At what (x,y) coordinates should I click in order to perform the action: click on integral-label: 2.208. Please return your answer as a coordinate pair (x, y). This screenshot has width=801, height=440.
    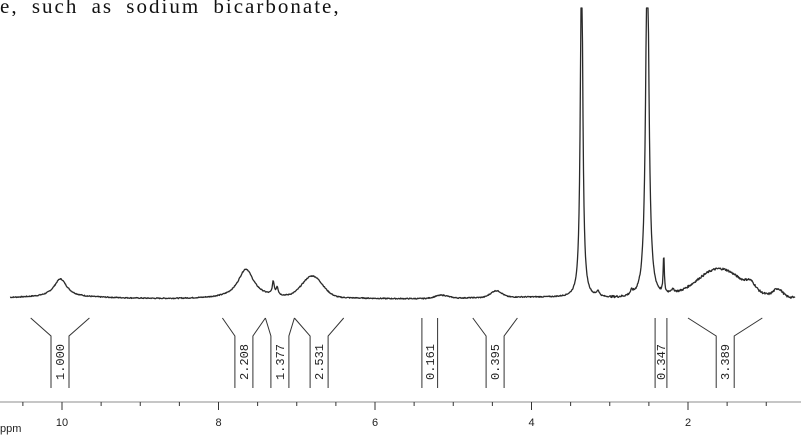
    Looking at the image, I should click on (245, 362).